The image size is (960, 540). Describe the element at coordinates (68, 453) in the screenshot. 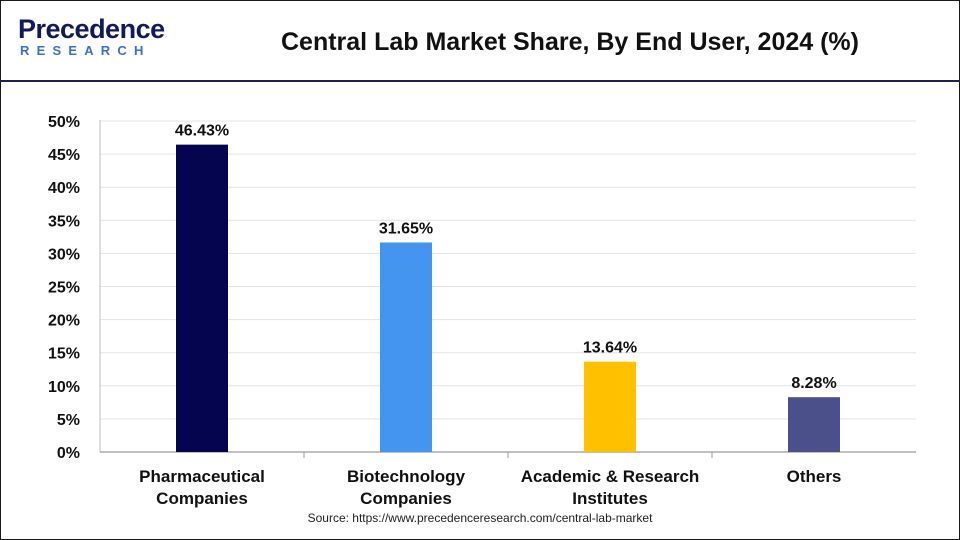

I see `y-tick-label: 0%` at that location.